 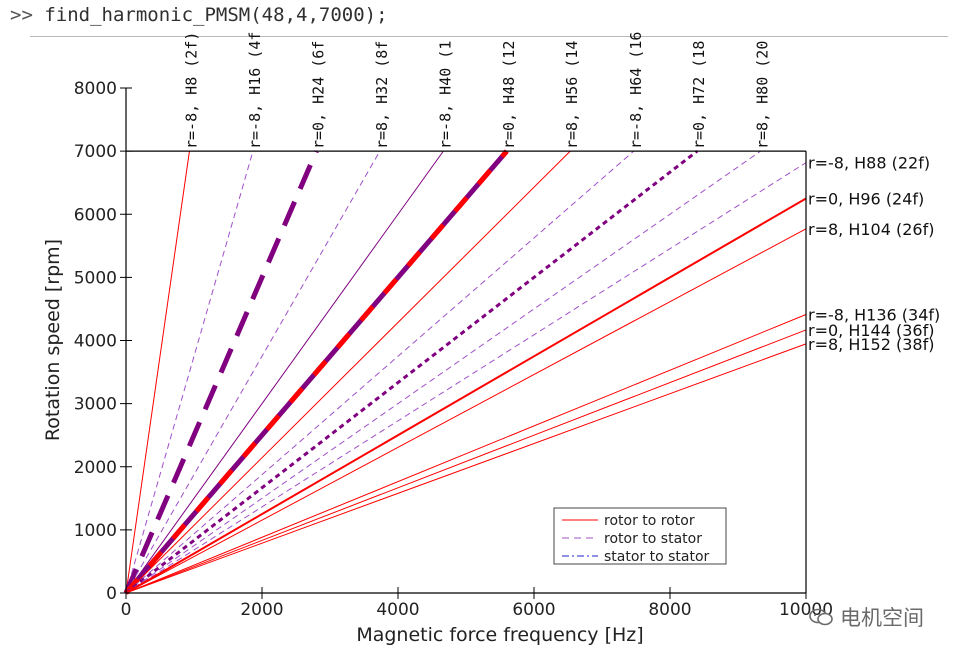 I want to click on legend-label: rotor to rotor, so click(x=649, y=521).